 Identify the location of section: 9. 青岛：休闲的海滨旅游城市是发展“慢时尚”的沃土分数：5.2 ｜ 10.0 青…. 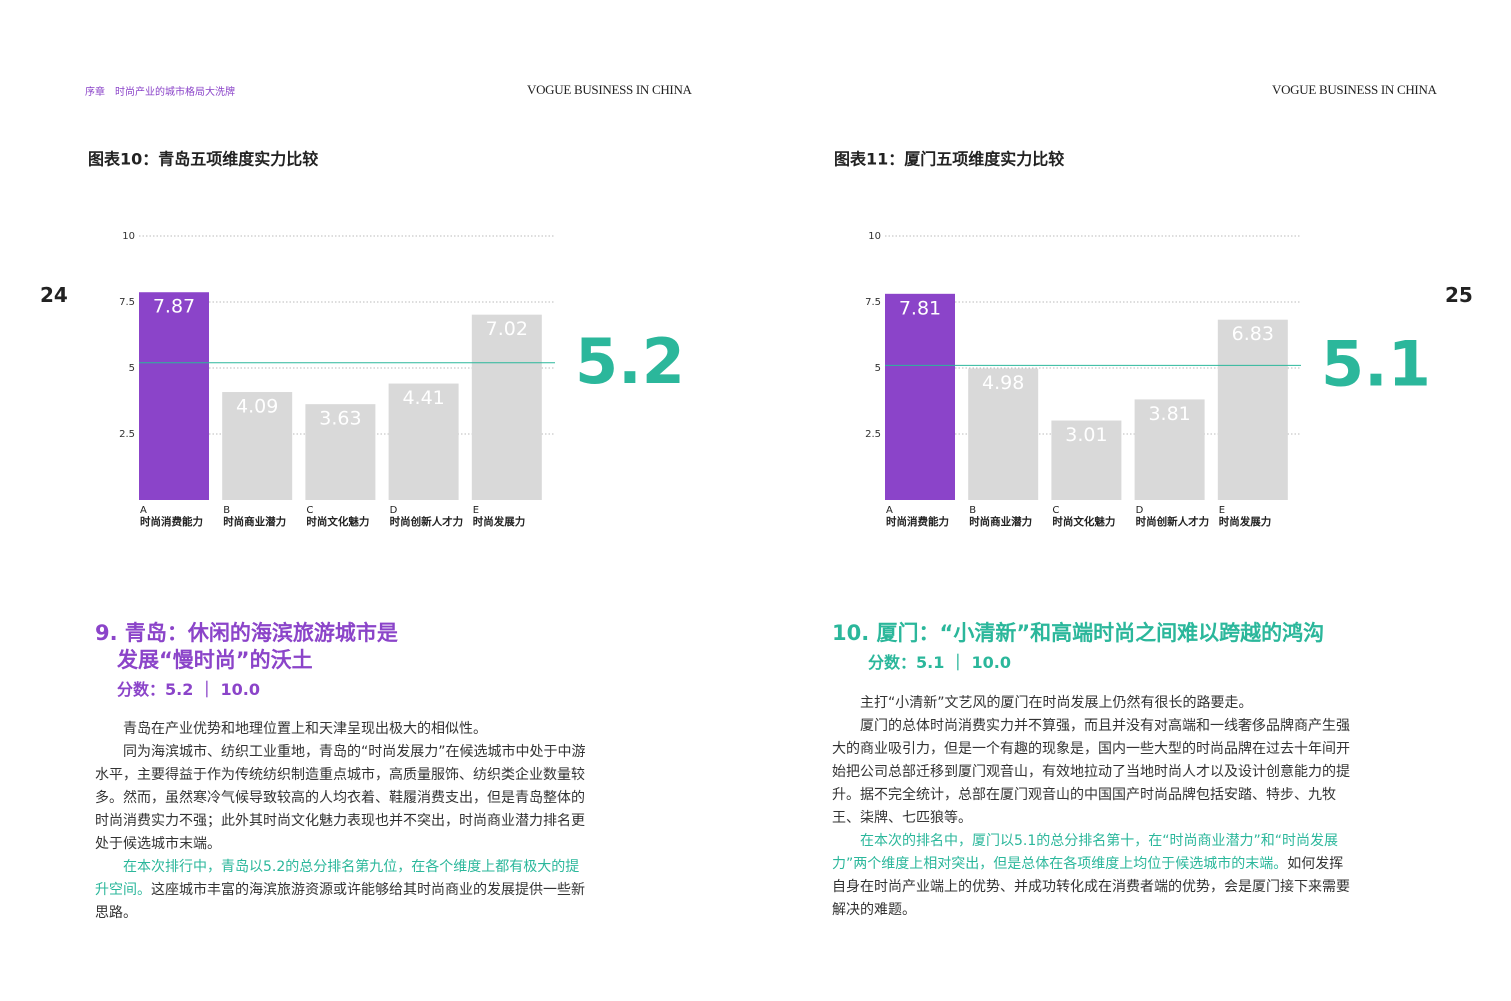
(342, 770).